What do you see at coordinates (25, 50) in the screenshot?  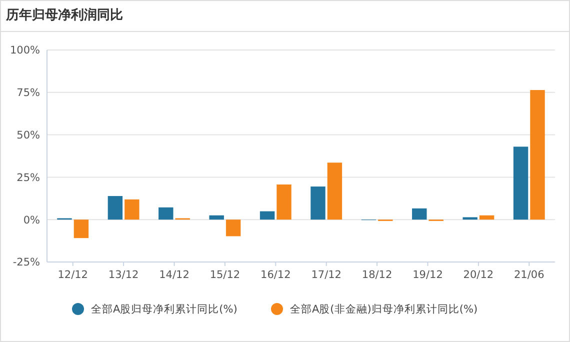 I see `y-tick-label: 100%` at bounding box center [25, 50].